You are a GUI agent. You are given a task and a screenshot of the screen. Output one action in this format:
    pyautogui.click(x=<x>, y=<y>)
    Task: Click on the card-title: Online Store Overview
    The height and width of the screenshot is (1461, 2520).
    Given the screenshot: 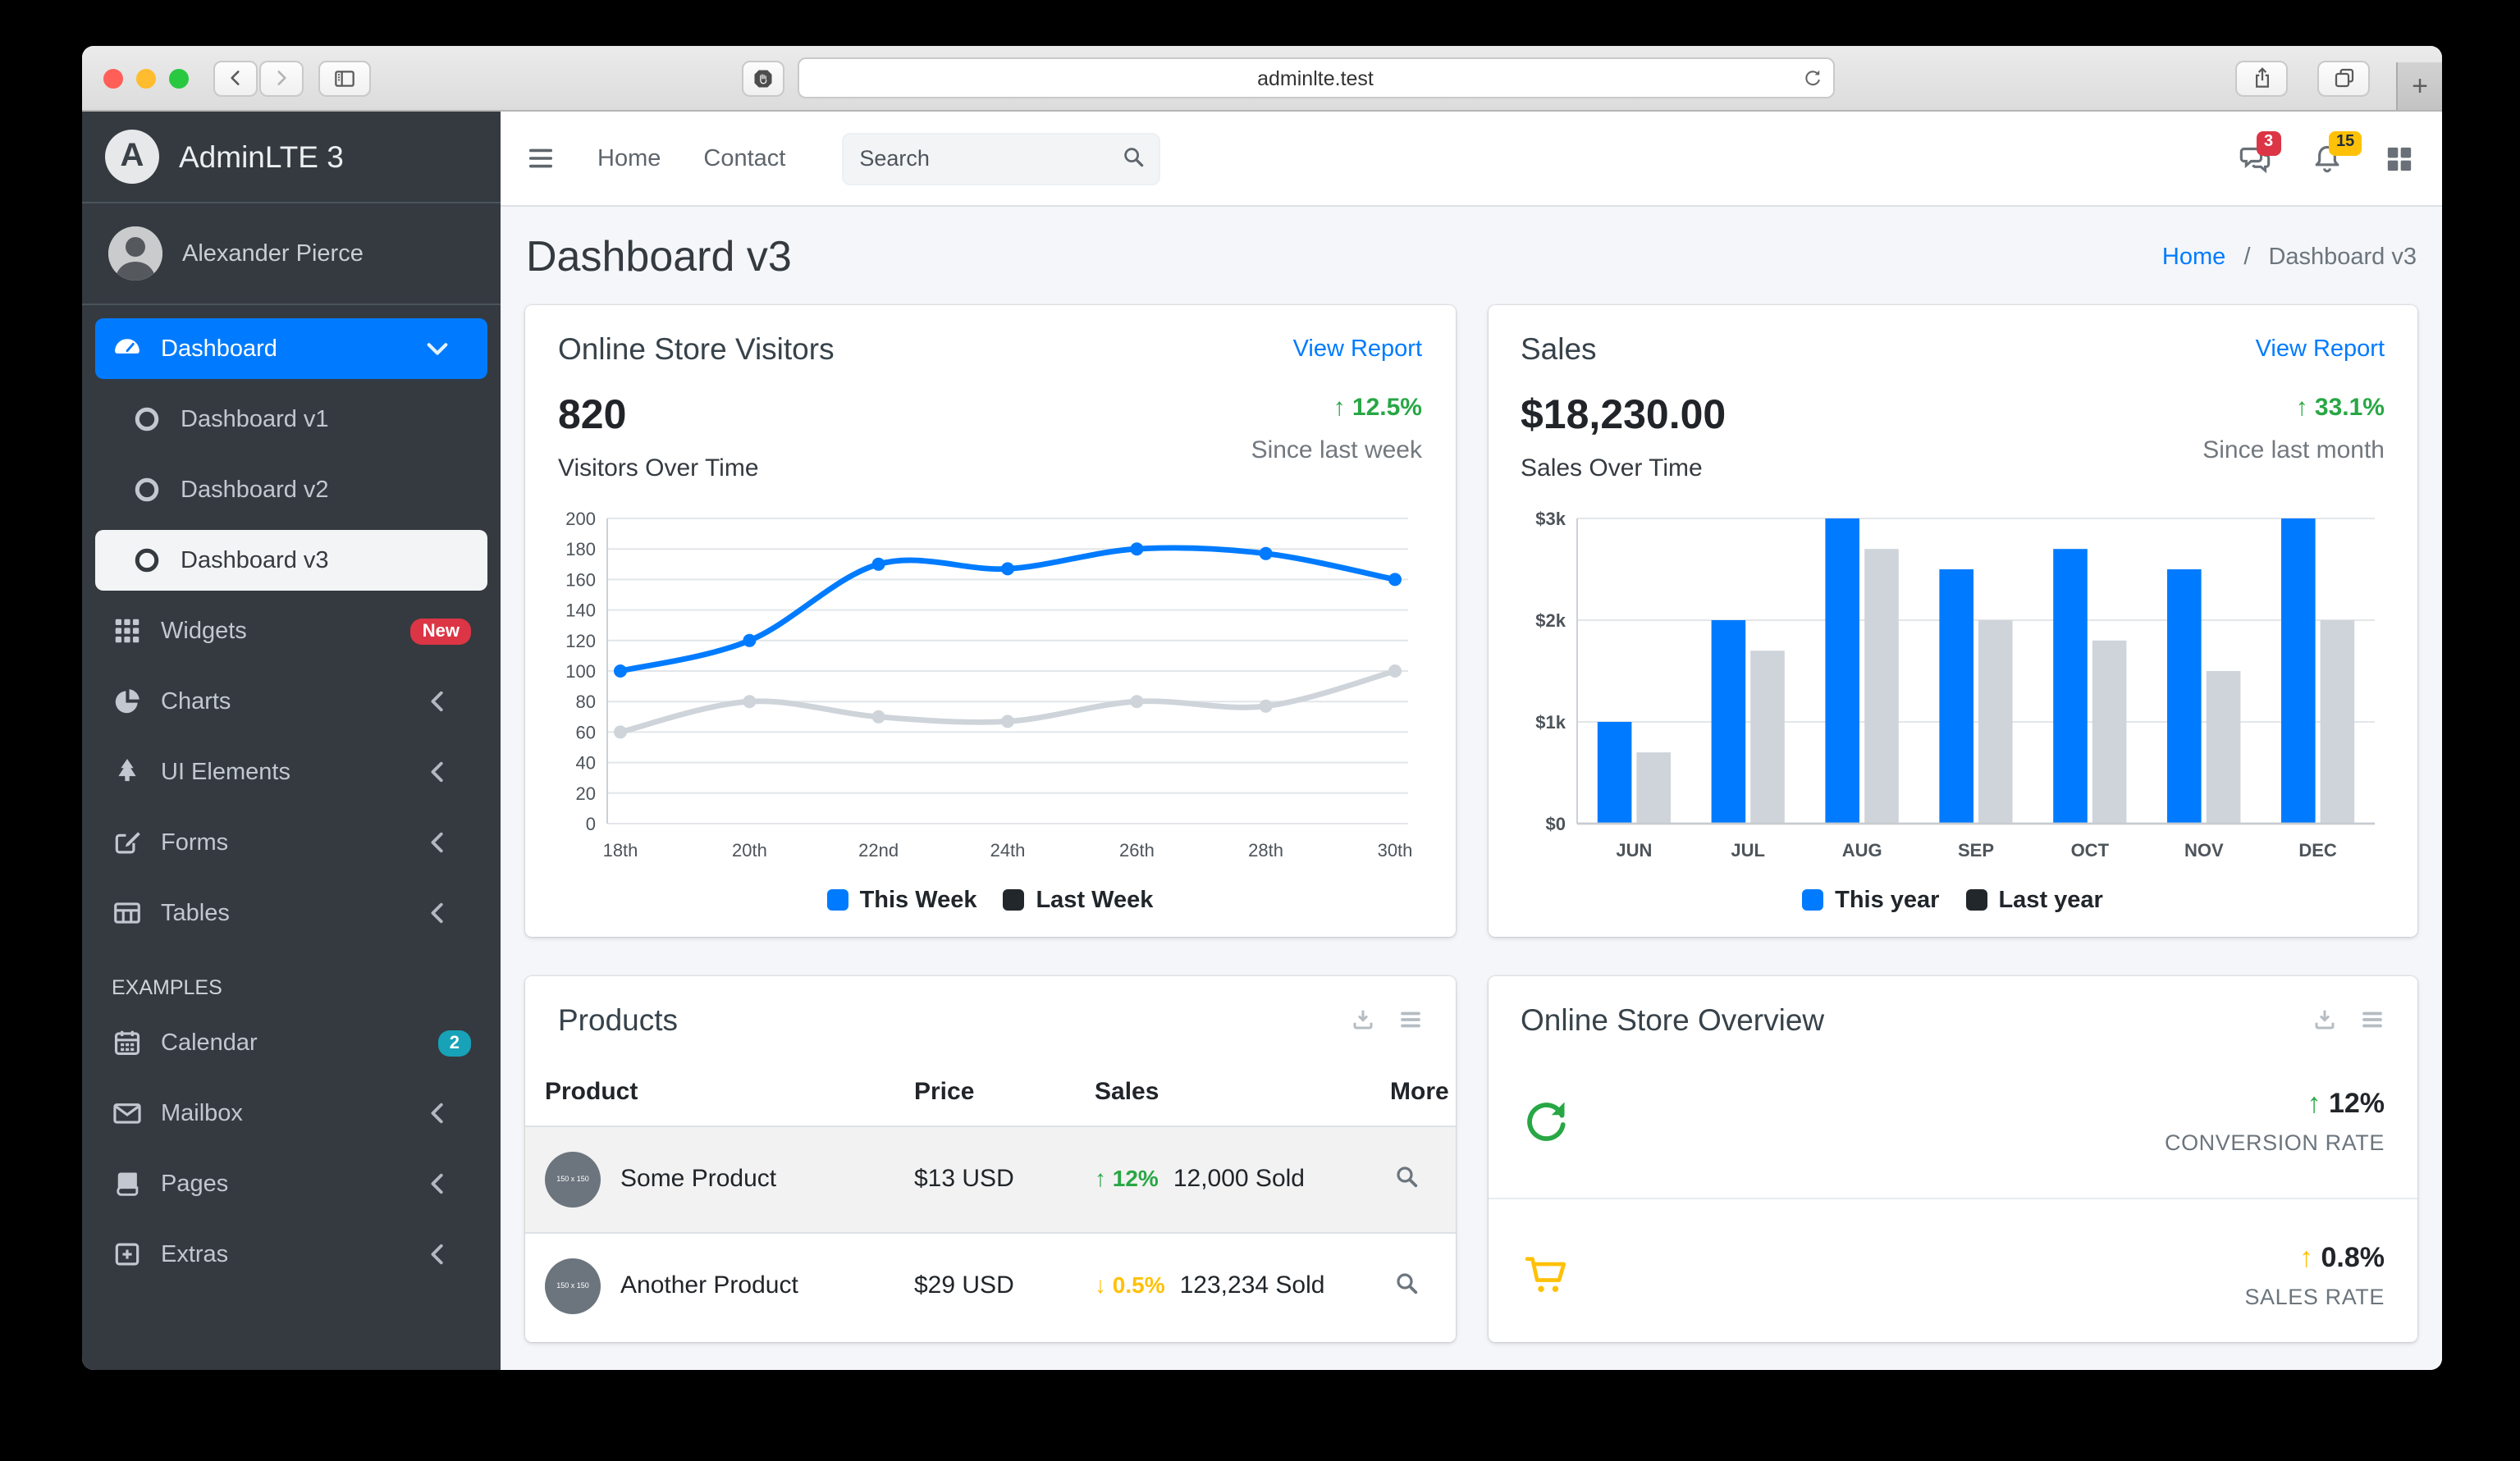 What is the action you would take?
    pyautogui.click(x=1673, y=1019)
    